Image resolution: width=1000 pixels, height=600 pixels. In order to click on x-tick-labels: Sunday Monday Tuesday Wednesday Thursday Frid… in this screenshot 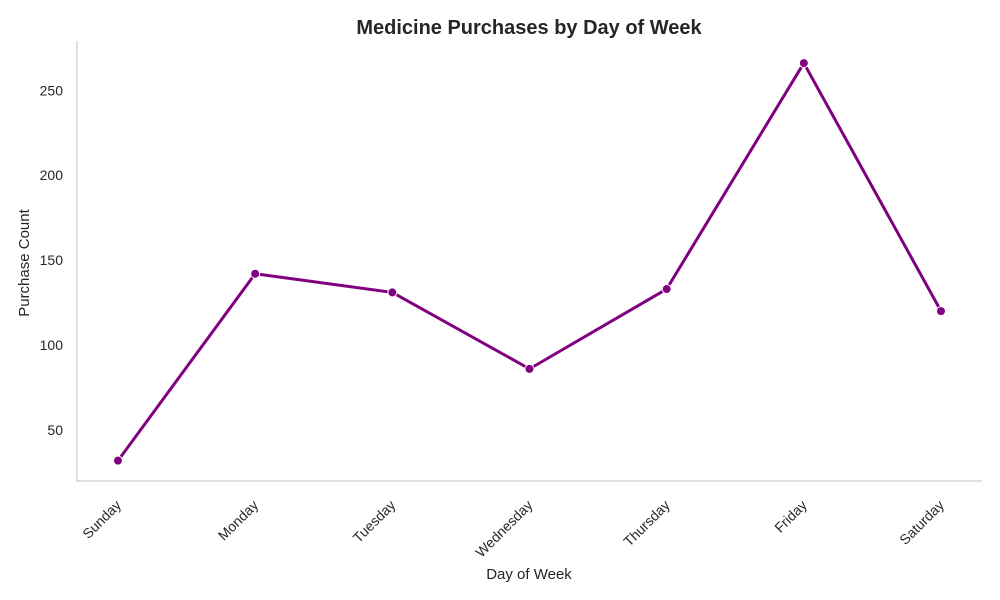, I will do `click(513, 528)`.